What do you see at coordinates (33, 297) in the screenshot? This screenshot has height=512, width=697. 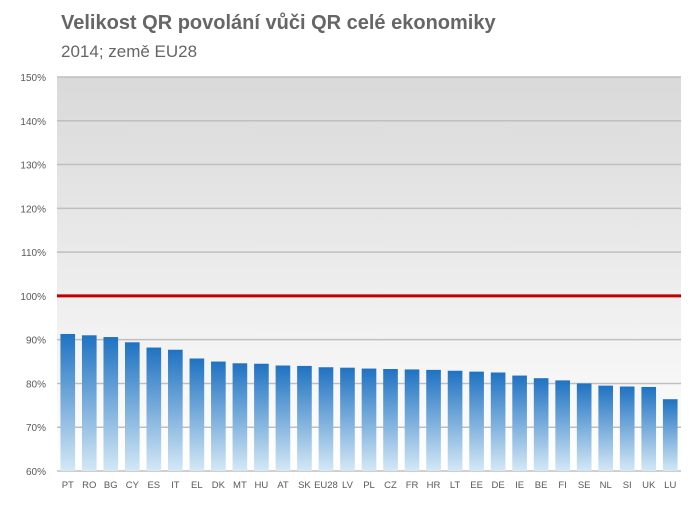 I see `y-tick-label: 100%` at bounding box center [33, 297].